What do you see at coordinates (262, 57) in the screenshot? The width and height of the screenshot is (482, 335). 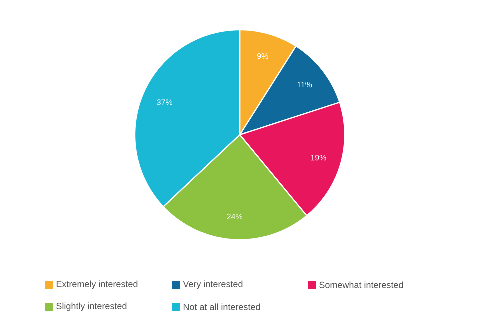 I see `data-label: 9%` at bounding box center [262, 57].